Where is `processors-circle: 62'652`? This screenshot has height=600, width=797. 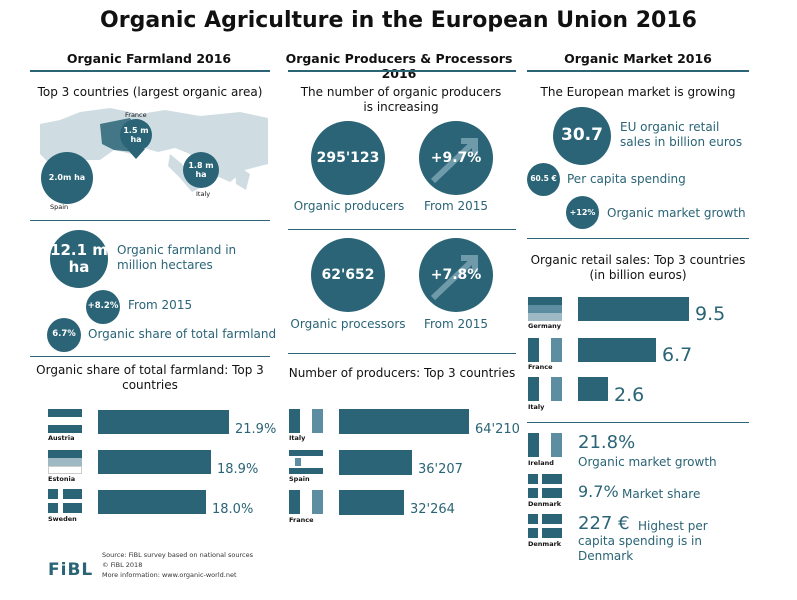
processors-circle: 62'652 is located at coordinates (348, 275).